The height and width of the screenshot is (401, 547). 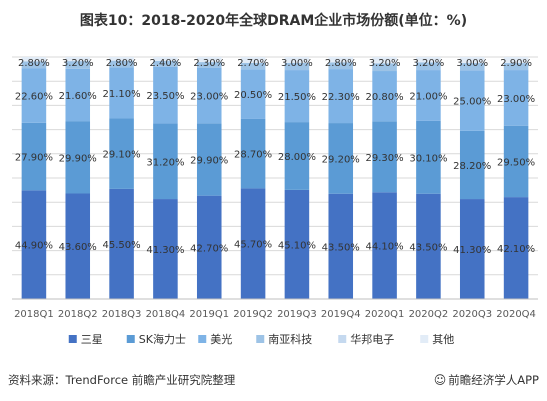 I want to click on data-label: 31.20%, so click(x=165, y=162).